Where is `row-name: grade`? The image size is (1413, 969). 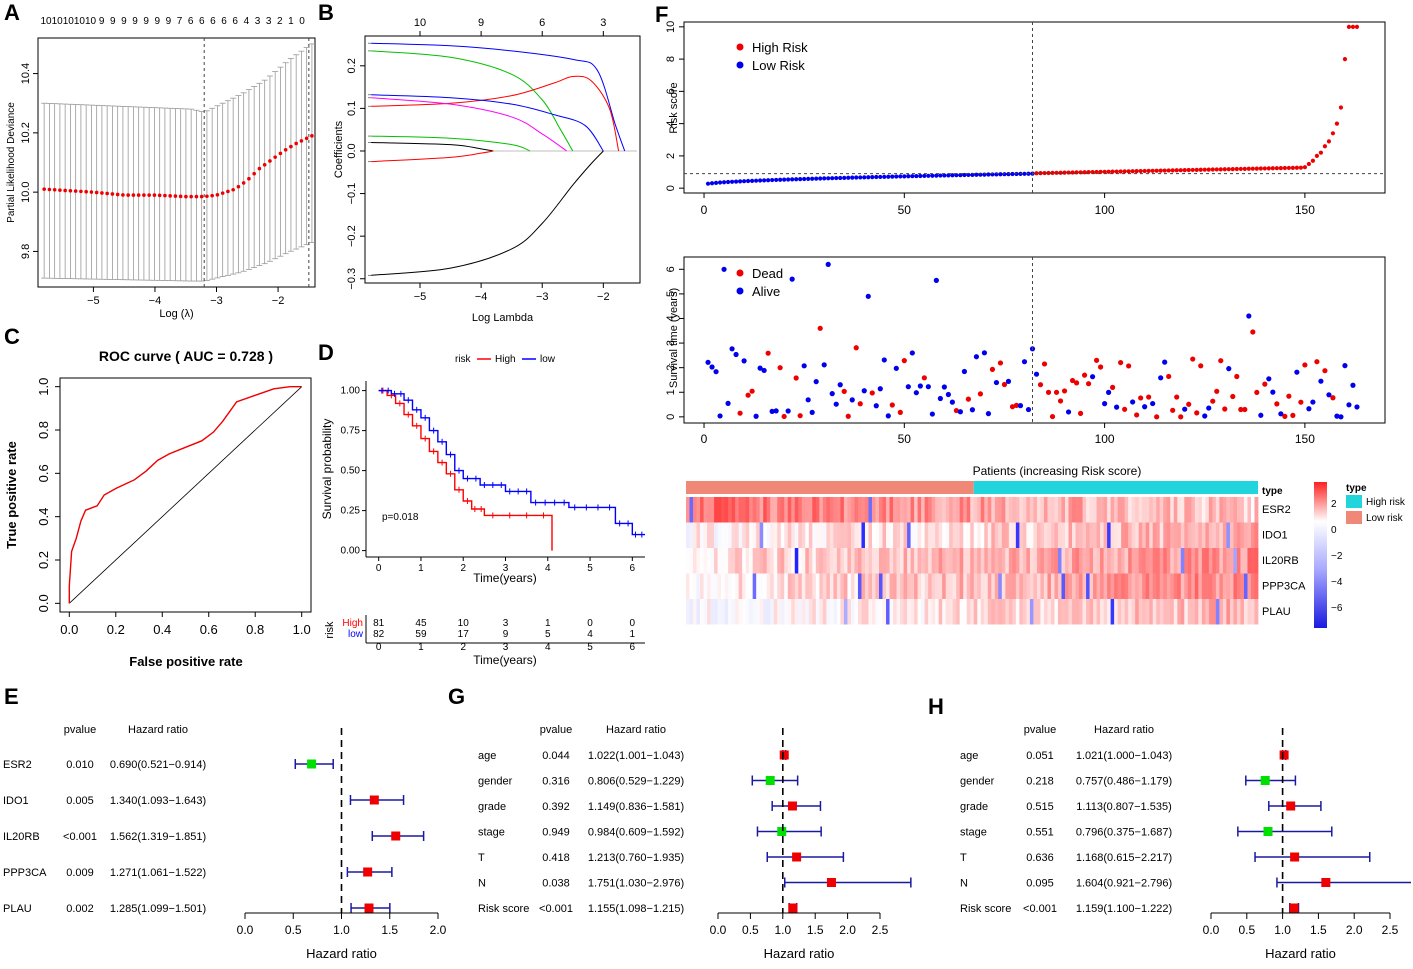 row-name: grade is located at coordinates (974, 807).